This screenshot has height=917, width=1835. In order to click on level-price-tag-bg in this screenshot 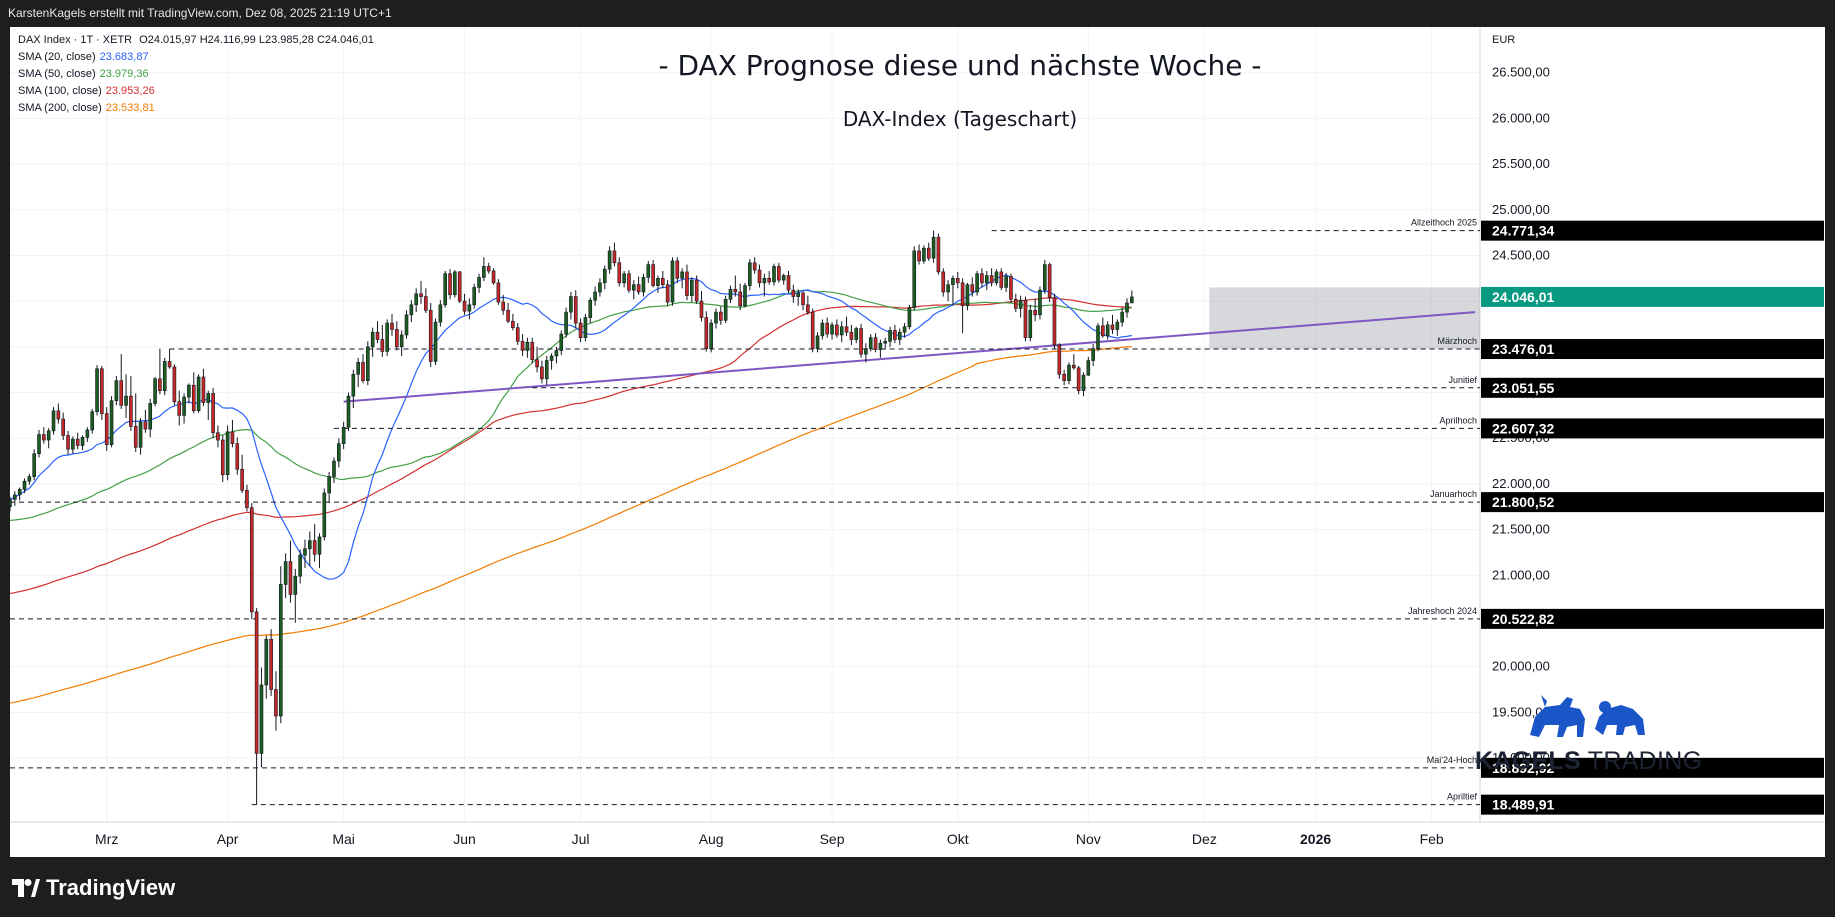, I will do `click(1652, 349)`.